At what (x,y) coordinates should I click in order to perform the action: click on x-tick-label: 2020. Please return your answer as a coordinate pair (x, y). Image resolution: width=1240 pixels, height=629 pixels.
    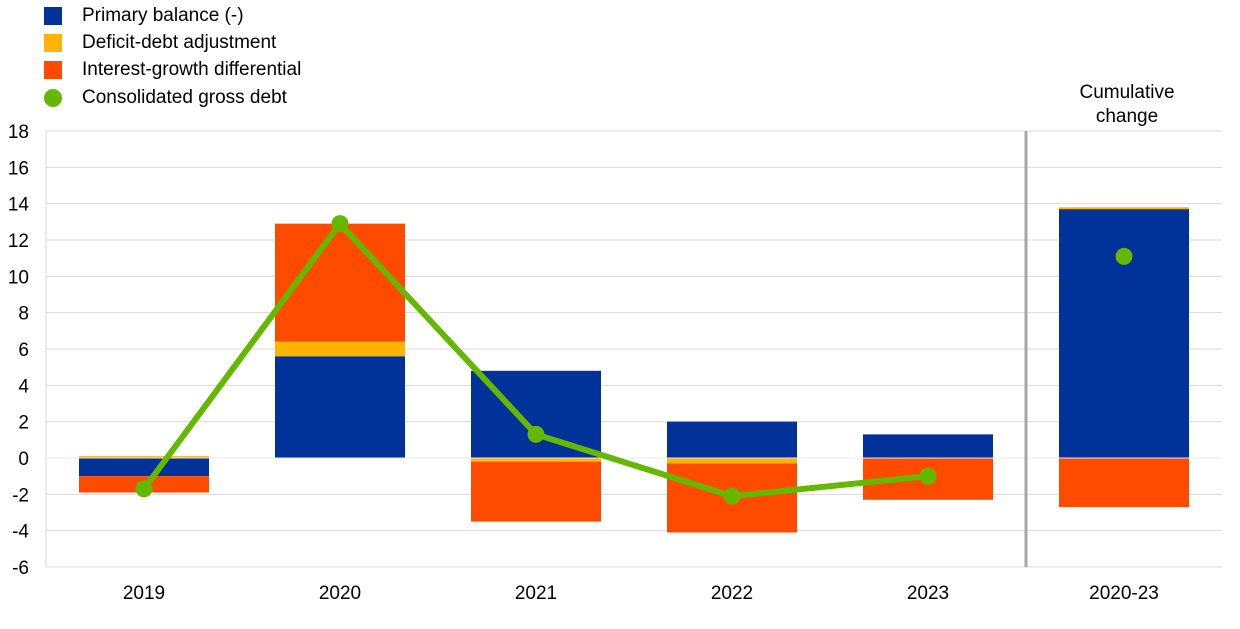
    Looking at the image, I should click on (340, 593).